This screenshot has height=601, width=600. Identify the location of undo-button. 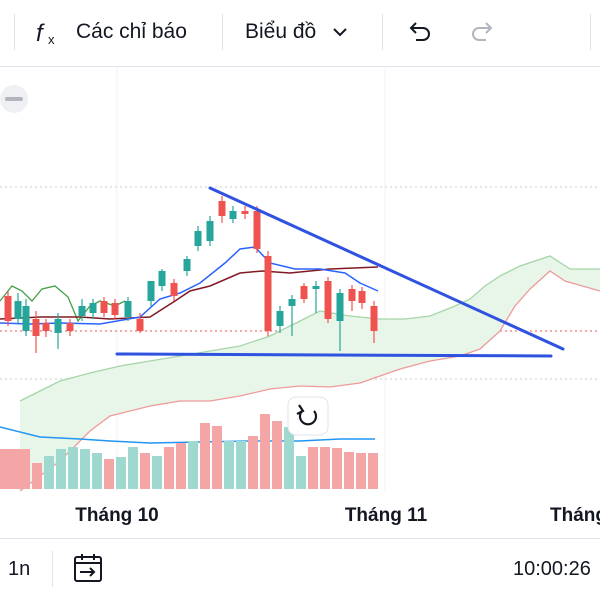
(419, 32).